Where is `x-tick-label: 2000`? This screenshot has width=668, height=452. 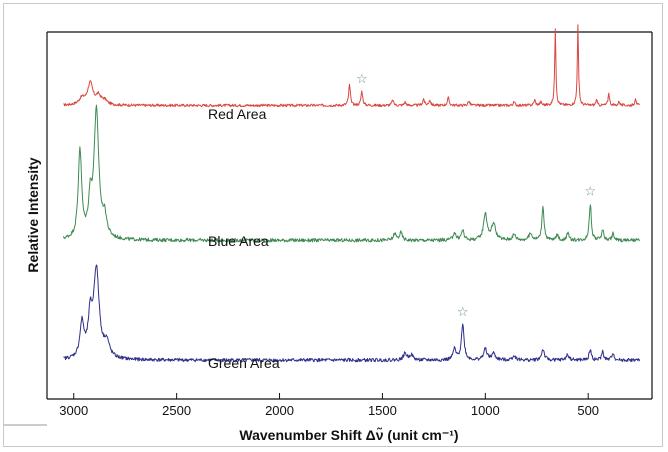 x-tick-label: 2000 is located at coordinates (279, 410).